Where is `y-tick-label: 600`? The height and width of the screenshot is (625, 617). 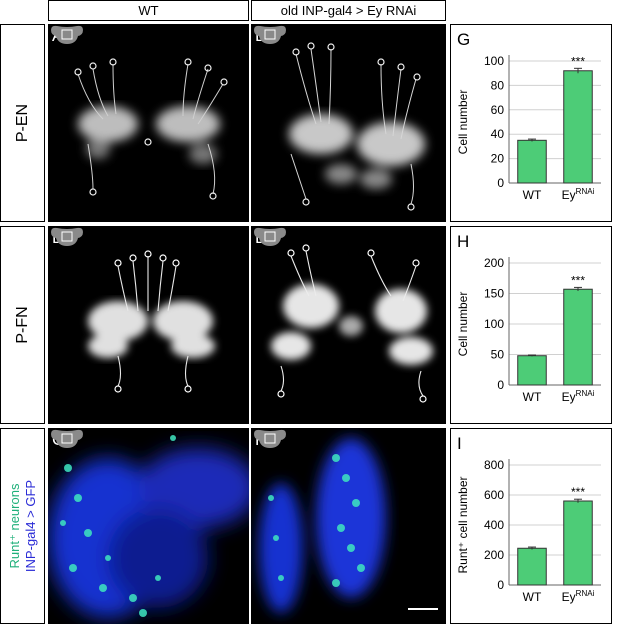 y-tick-label: 600 is located at coordinates (494, 495).